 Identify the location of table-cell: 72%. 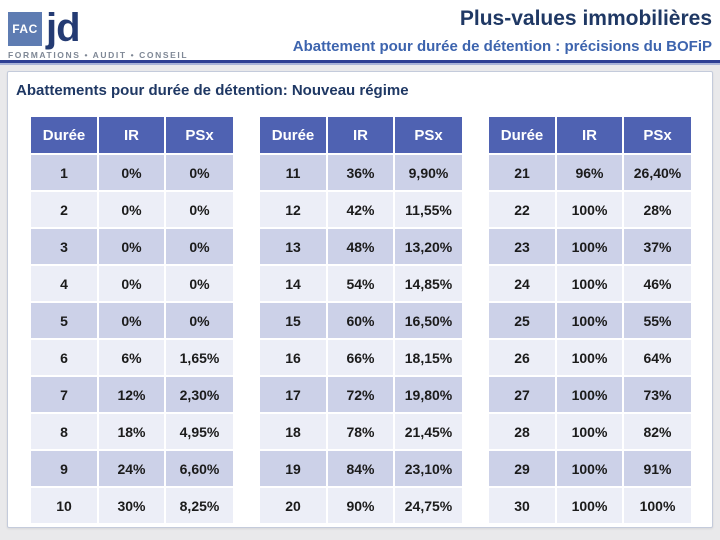
(360, 394).